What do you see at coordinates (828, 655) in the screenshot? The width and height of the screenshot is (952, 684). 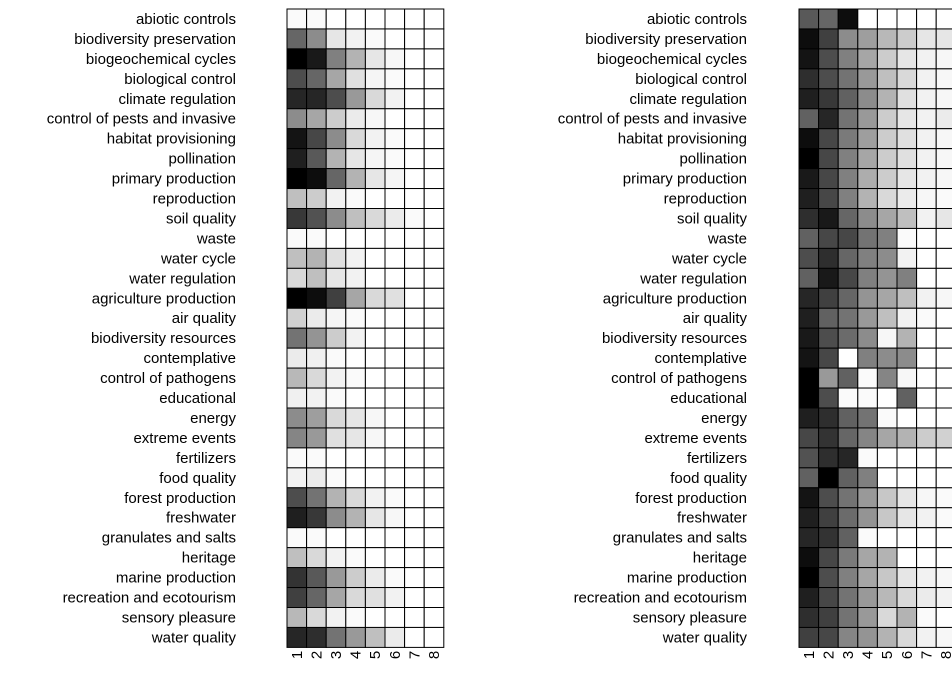 I see `column-label: 2` at bounding box center [828, 655].